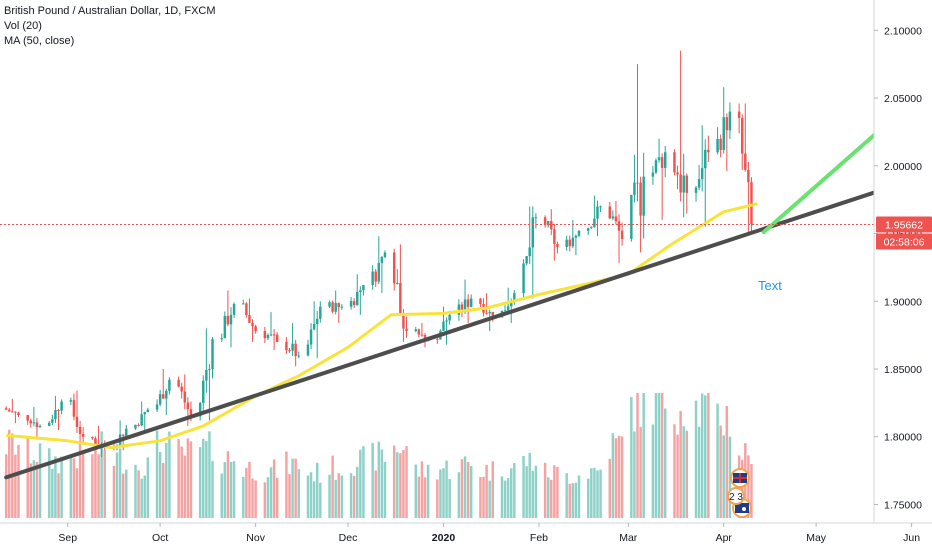  What do you see at coordinates (444, 538) in the screenshot?
I see `time-tick-label: 2020` at bounding box center [444, 538].